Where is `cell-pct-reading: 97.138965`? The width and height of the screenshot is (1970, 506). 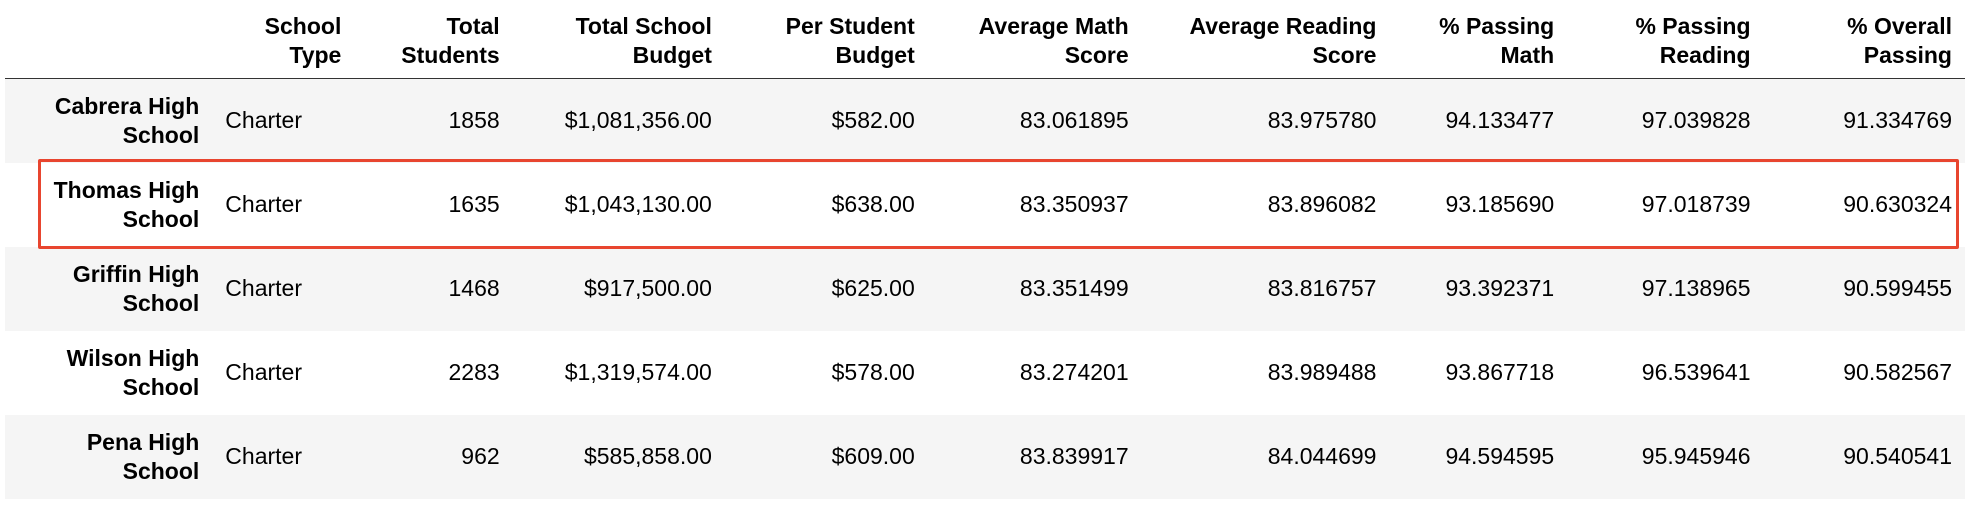 cell-pct-reading: 97.138965 is located at coordinates (1696, 288).